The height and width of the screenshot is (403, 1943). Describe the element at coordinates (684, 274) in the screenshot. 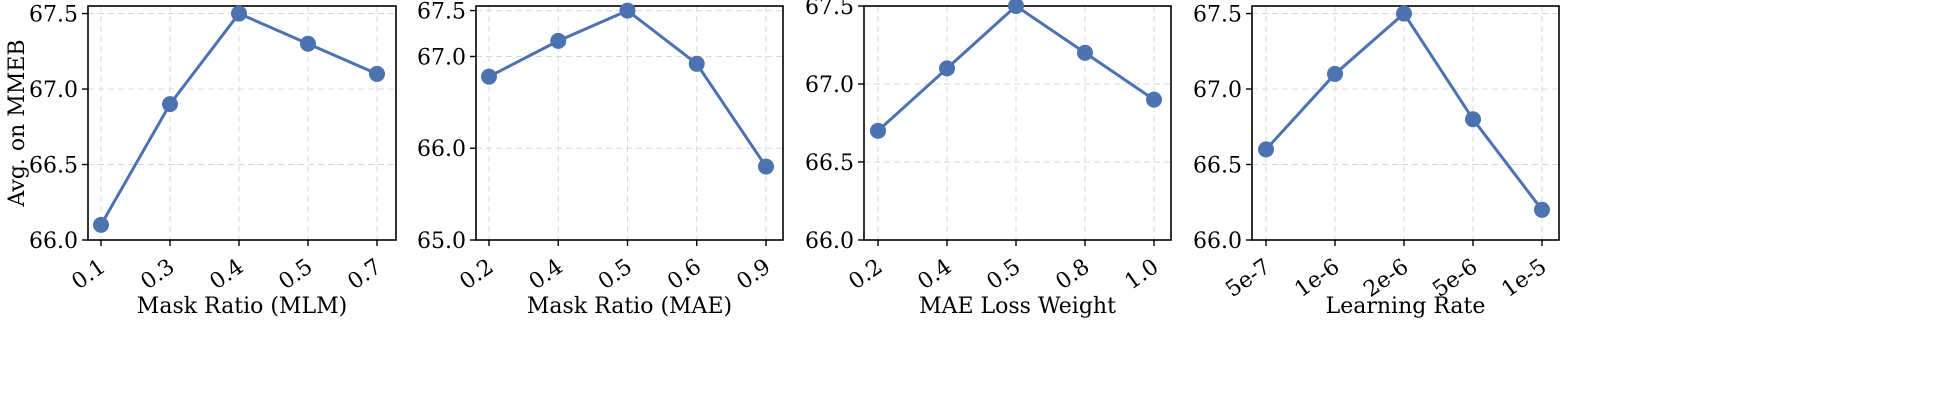

I see `x-tick-label: 0.6` at that location.